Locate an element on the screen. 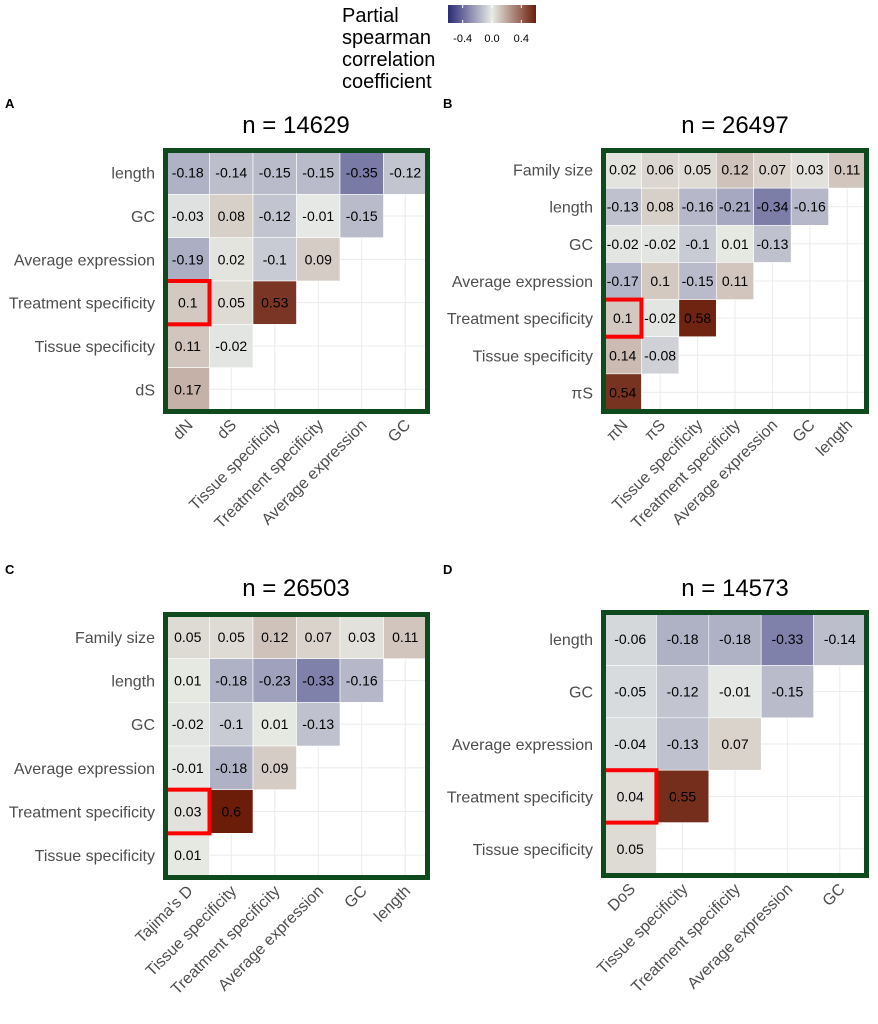  panel-letter: A is located at coordinates (10, 103).